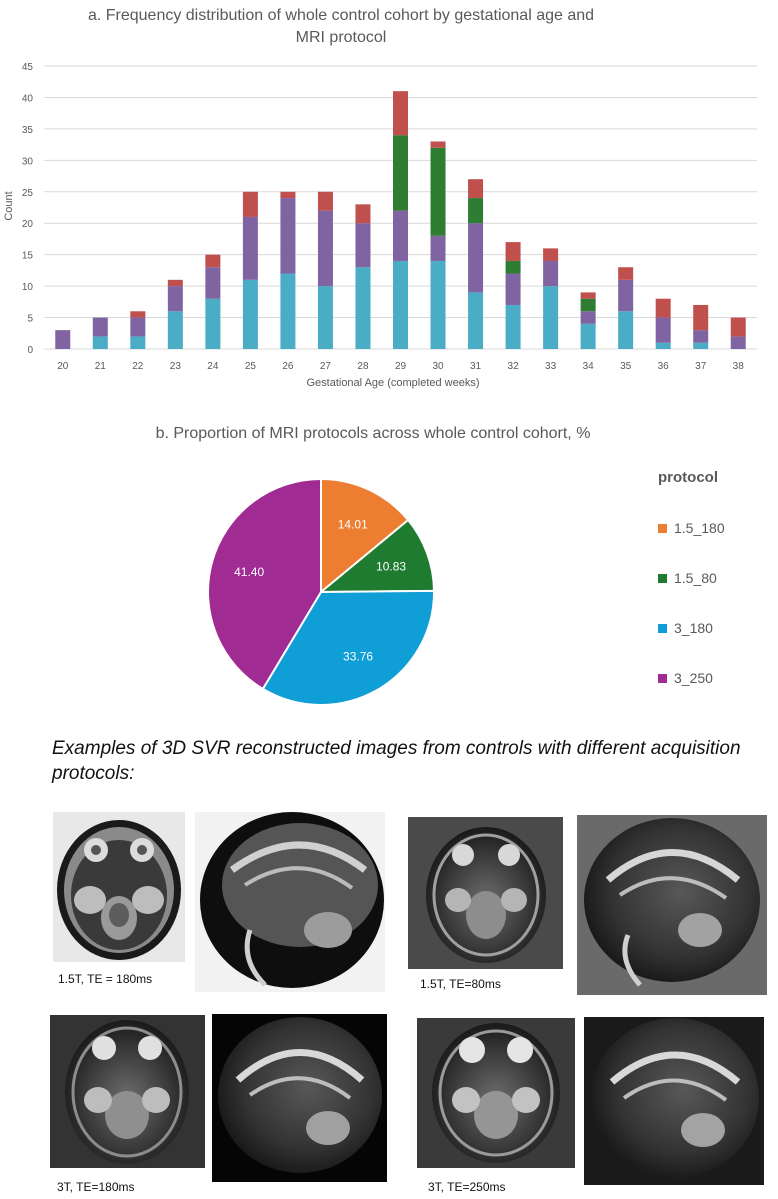 The height and width of the screenshot is (1199, 778). I want to click on caption-3t-180: 3T, TE=180ms, so click(95, 1187).